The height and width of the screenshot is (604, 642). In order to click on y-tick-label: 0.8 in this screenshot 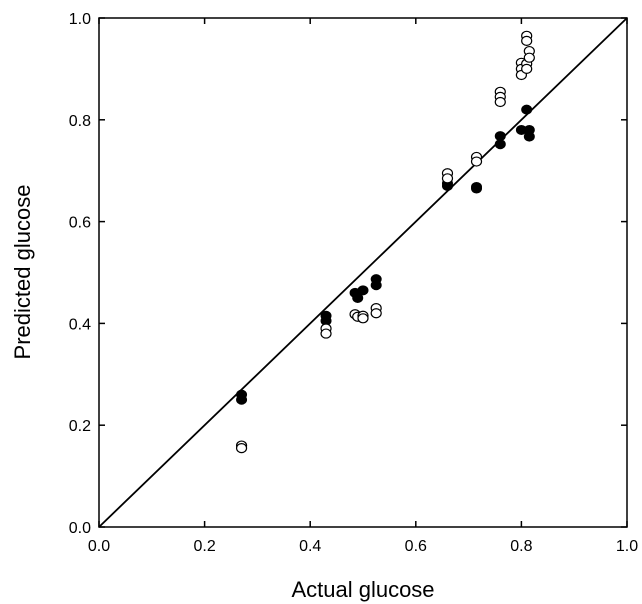, I will do `click(80, 121)`.